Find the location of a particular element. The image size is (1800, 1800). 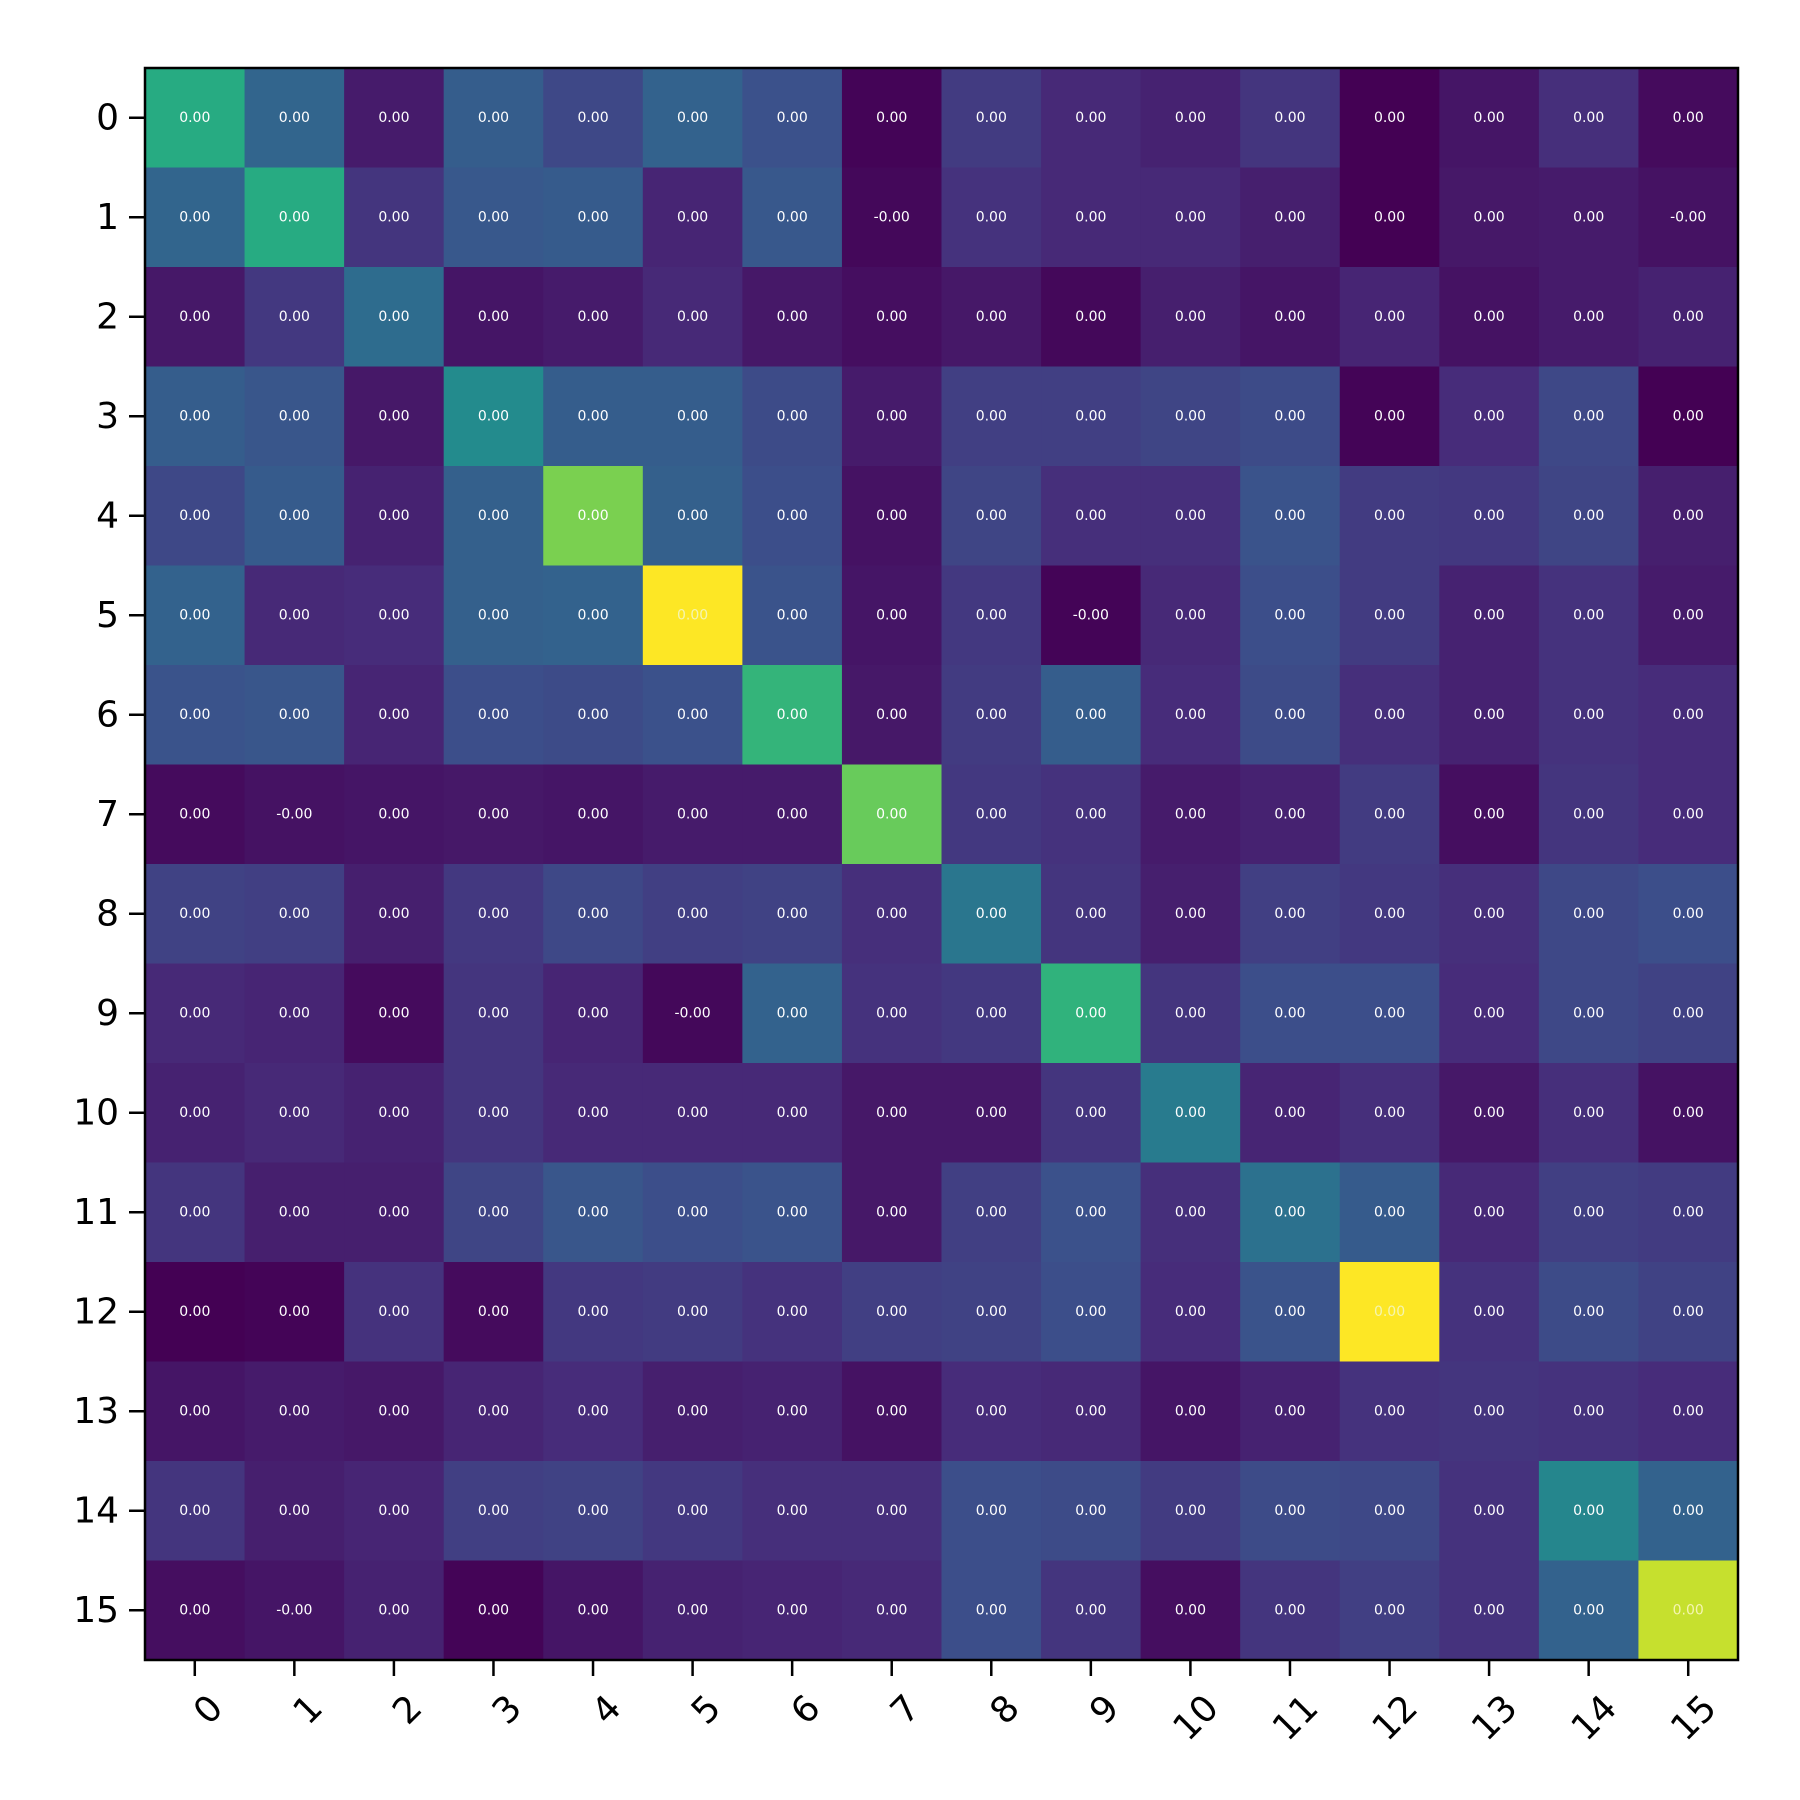

cell-value-label-11-12: 0.00 is located at coordinates (1389, 1212).